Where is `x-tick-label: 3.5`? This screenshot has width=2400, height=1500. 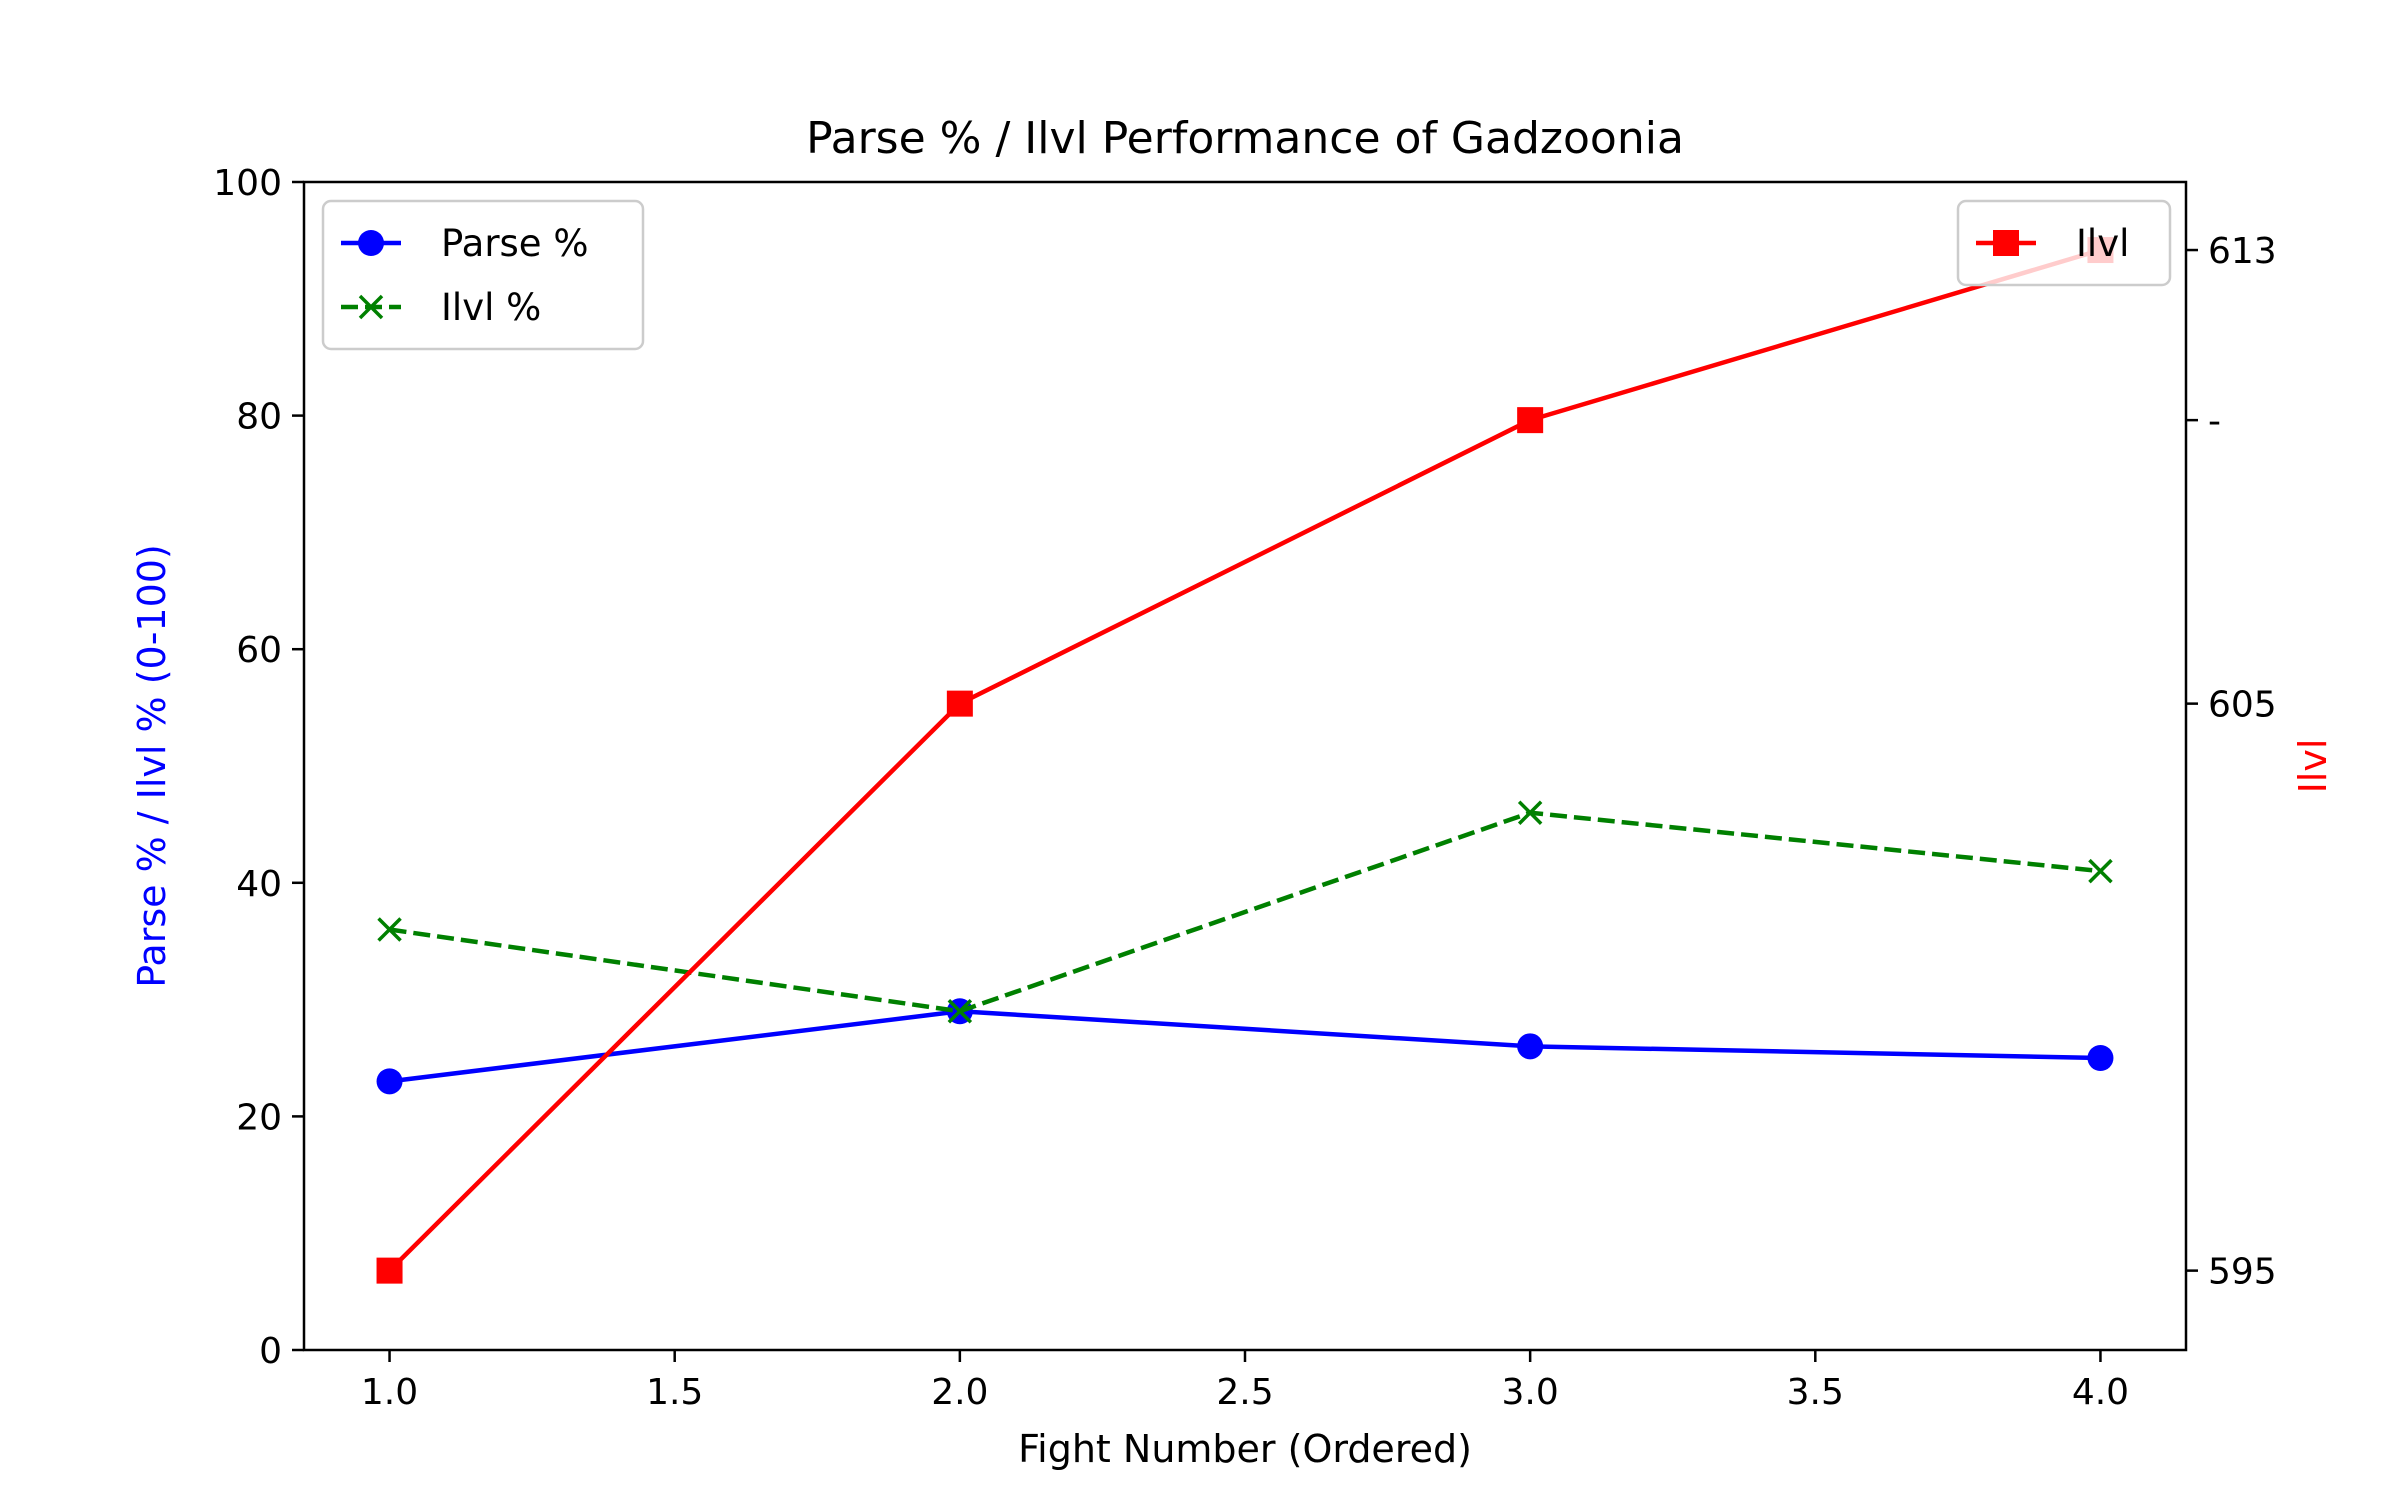
x-tick-label: 3.5 is located at coordinates (1815, 1392).